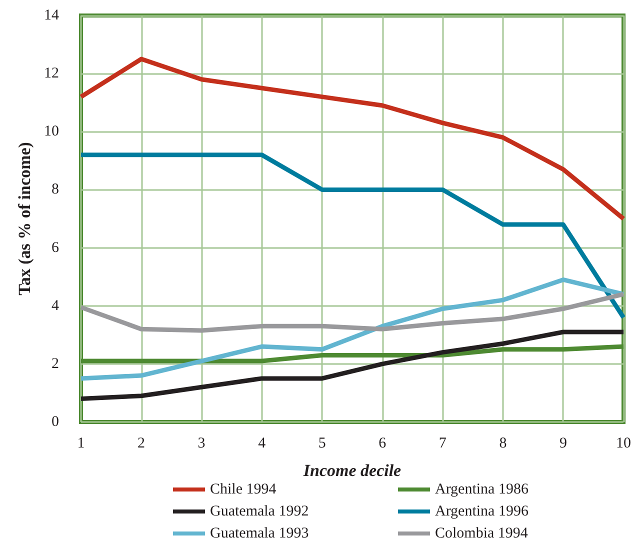 The width and height of the screenshot is (642, 558). Describe the element at coordinates (623, 444) in the screenshot. I see `x-tick-label: 10` at that location.